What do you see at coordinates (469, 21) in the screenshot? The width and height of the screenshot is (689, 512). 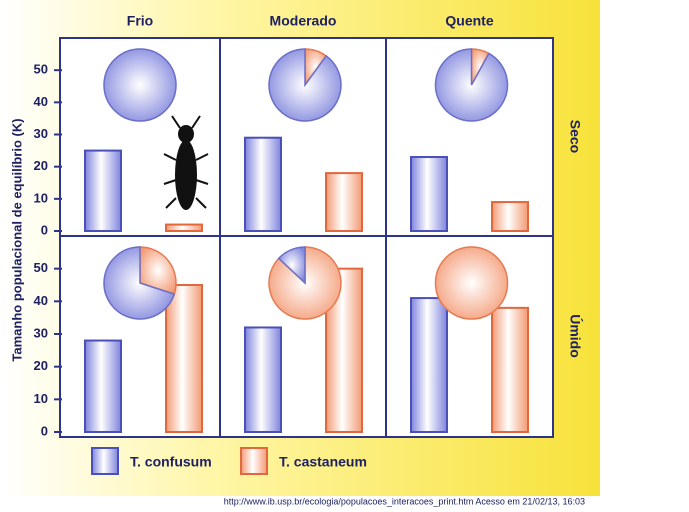 I see `column-label: Quente` at bounding box center [469, 21].